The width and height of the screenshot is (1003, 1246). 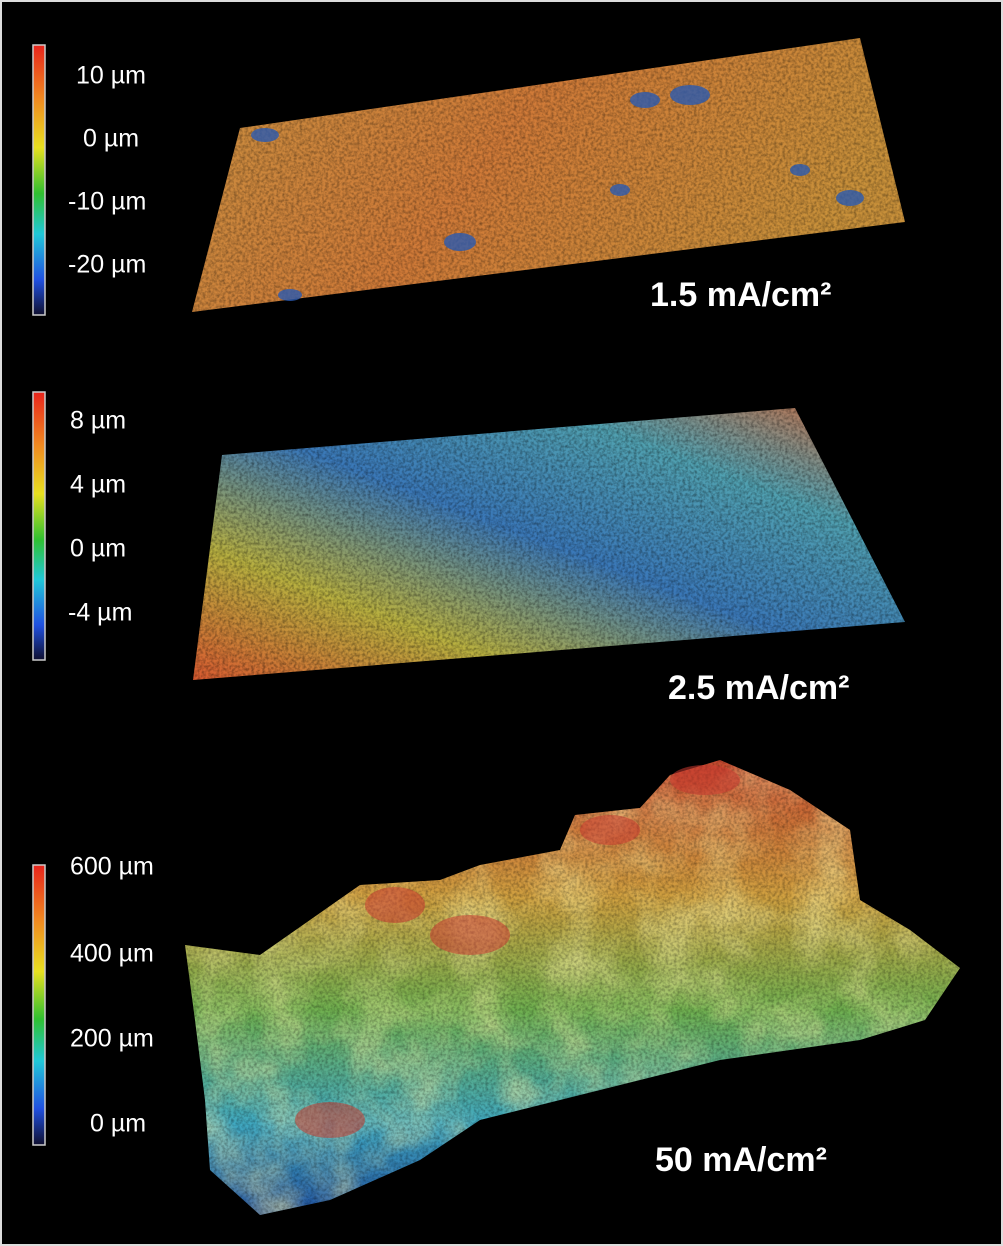 What do you see at coordinates (107, 265) in the screenshot?
I see `scale-label: -20 µm` at bounding box center [107, 265].